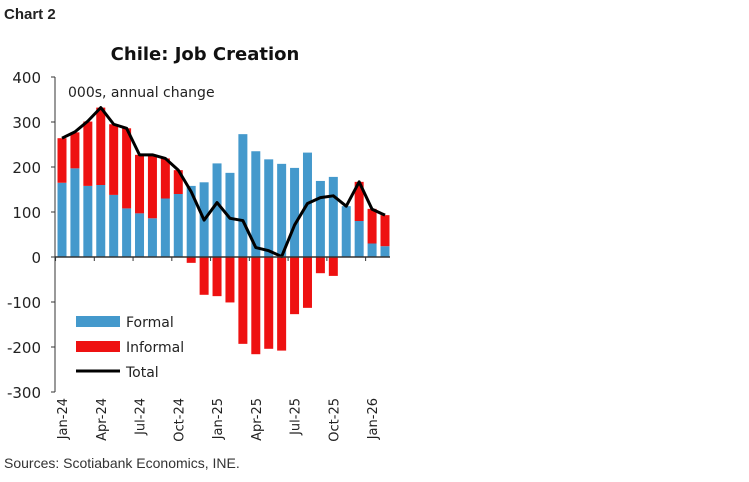  What do you see at coordinates (26, 213) in the screenshot?
I see `y-tick-label: 100` at bounding box center [26, 213].